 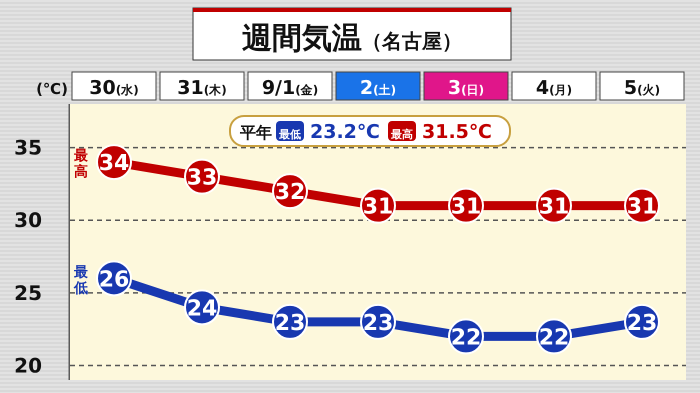 I want to click on x-tick-label: 9/1(金), so click(x=290, y=88).